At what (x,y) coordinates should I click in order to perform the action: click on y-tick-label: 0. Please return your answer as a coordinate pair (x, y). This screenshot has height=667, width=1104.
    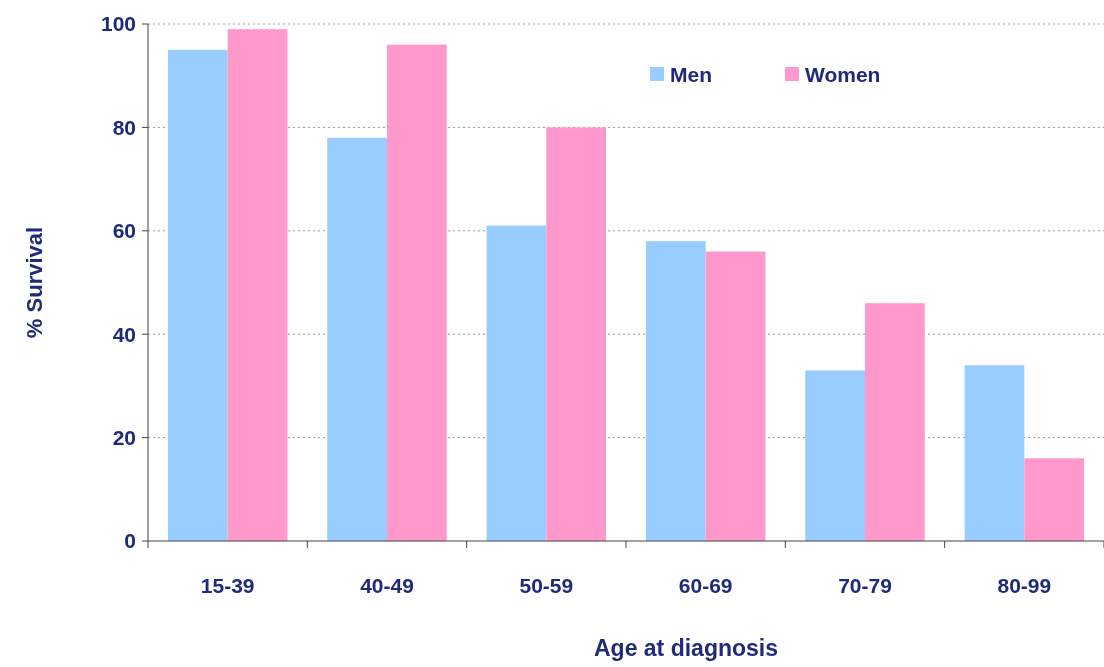
    Looking at the image, I should click on (130, 541).